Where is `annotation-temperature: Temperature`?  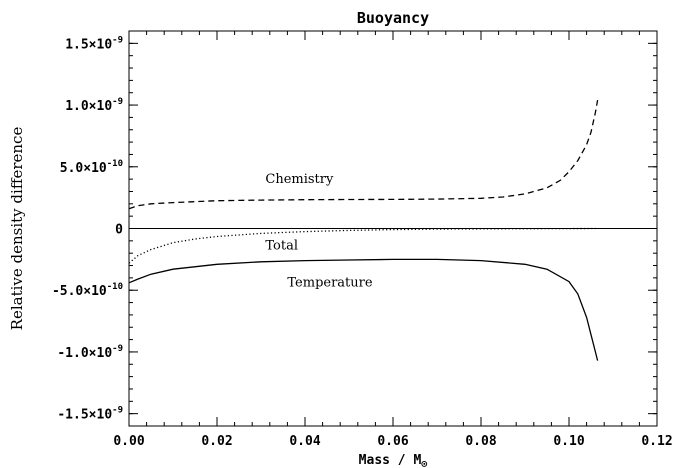
annotation-temperature: Temperature is located at coordinates (329, 283).